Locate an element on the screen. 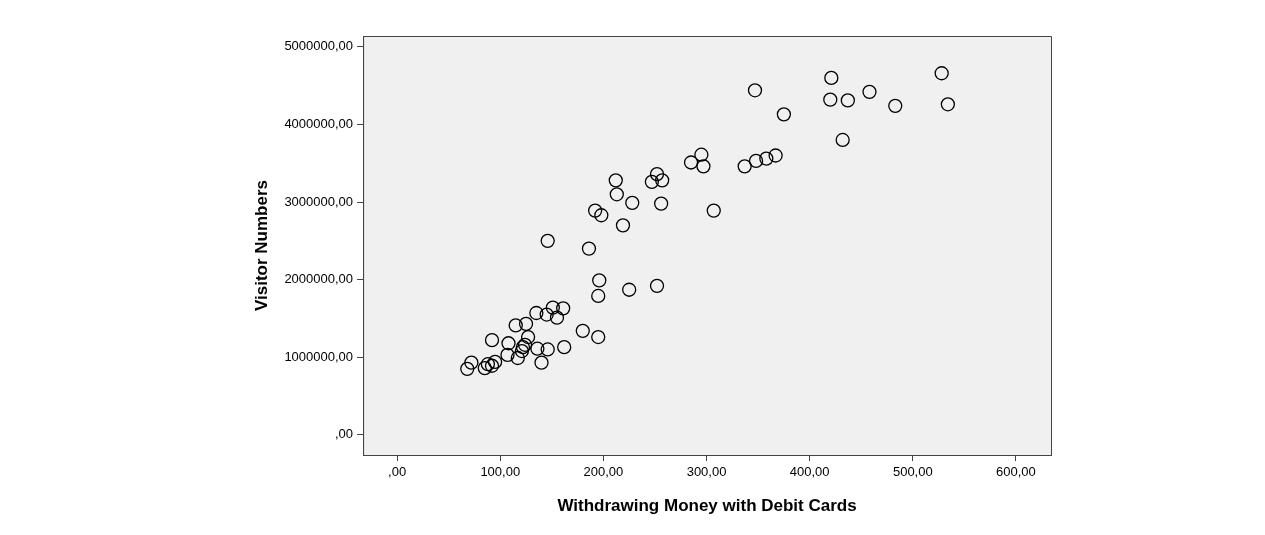  x-tick-label: 200,00 is located at coordinates (603, 472).